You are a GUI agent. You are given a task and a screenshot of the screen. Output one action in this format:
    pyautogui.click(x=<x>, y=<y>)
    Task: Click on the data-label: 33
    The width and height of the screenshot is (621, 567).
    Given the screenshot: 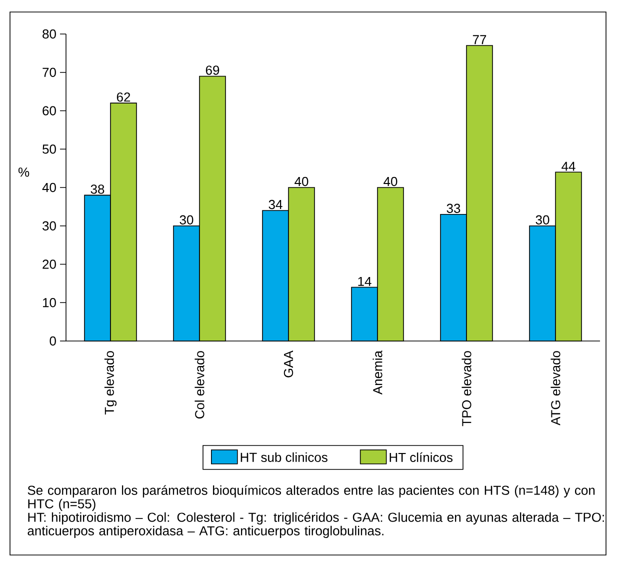 What is the action you would take?
    pyautogui.click(x=453, y=208)
    